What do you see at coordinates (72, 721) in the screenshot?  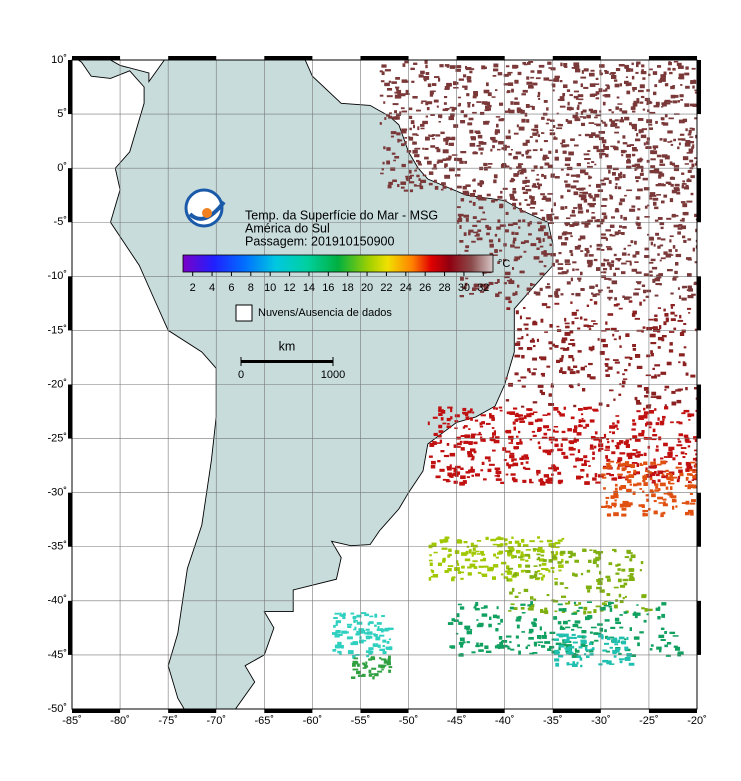 I see `lon-tick-label: -85˚` at bounding box center [72, 721].